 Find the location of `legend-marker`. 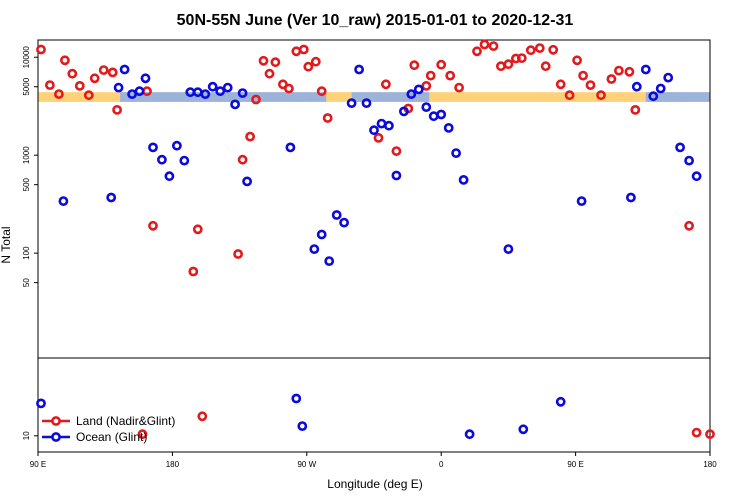

legend-marker is located at coordinates (56, 421).